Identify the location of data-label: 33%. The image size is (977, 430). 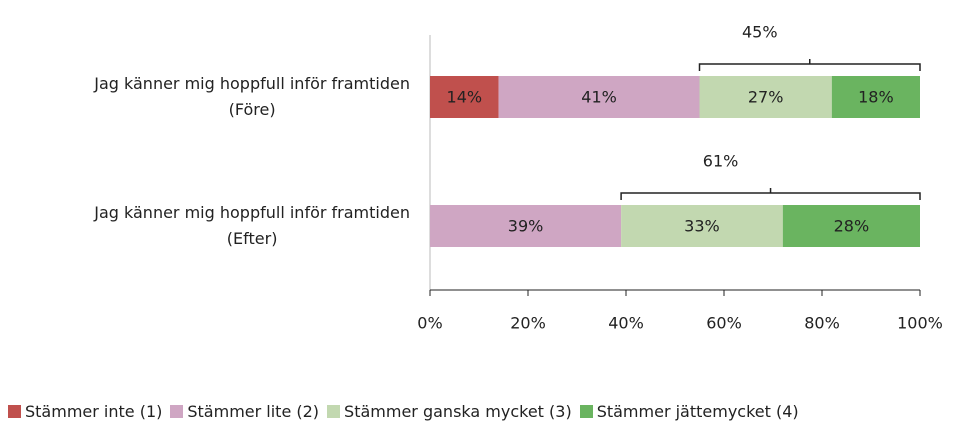
(702, 226).